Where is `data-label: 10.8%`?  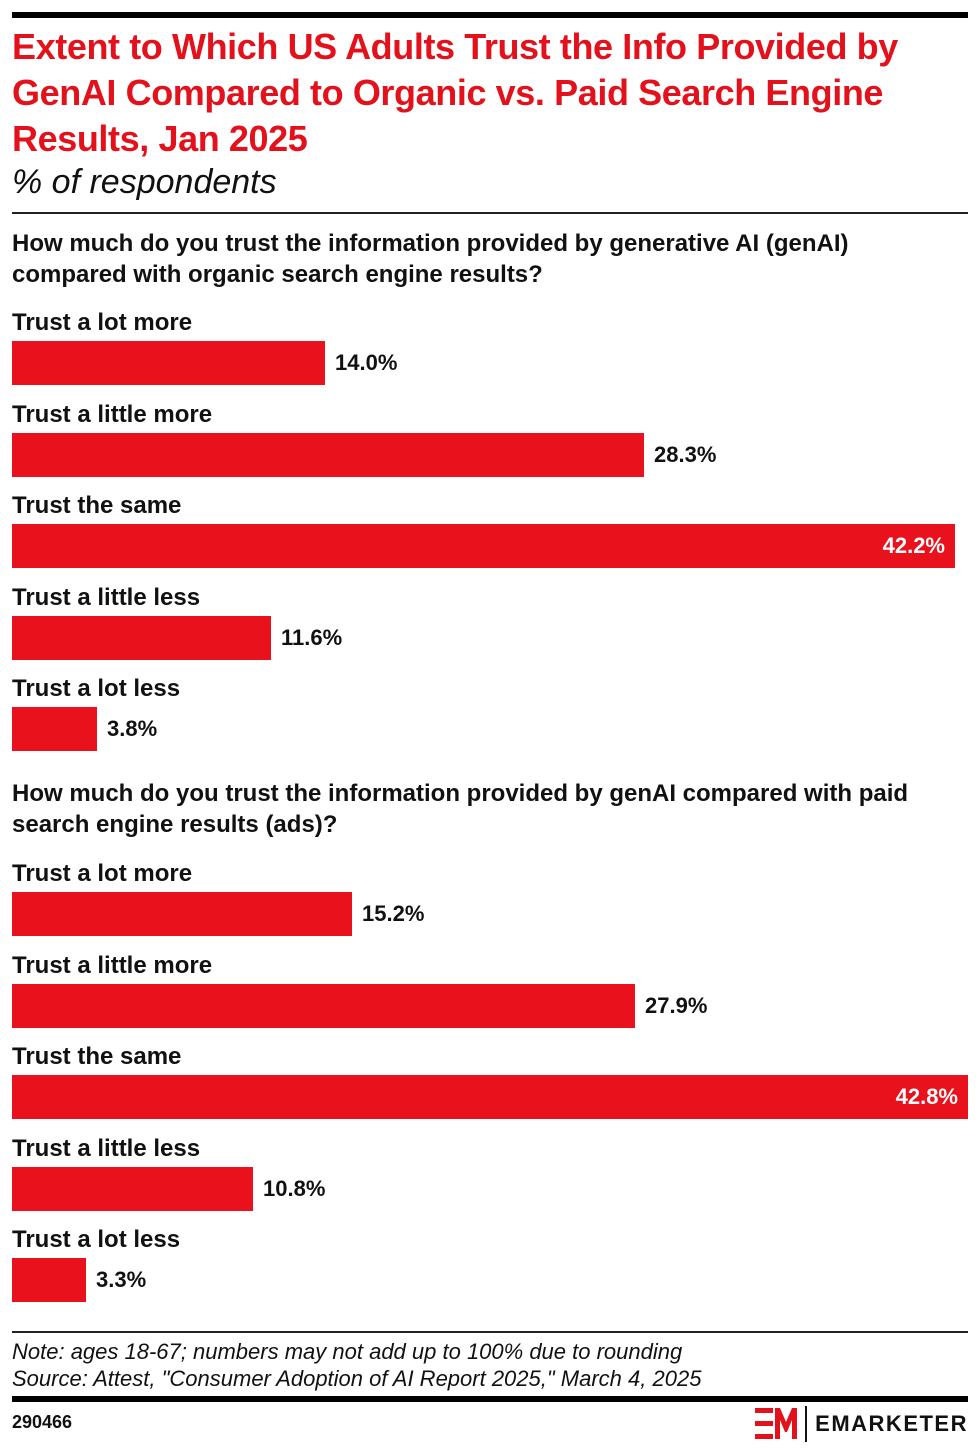
data-label: 10.8% is located at coordinates (294, 1188).